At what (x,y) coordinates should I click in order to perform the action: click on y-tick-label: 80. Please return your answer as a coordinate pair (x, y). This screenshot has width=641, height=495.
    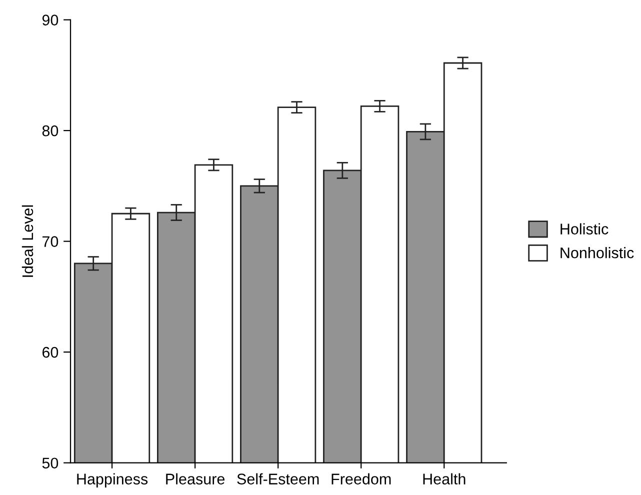
    Looking at the image, I should click on (50, 130).